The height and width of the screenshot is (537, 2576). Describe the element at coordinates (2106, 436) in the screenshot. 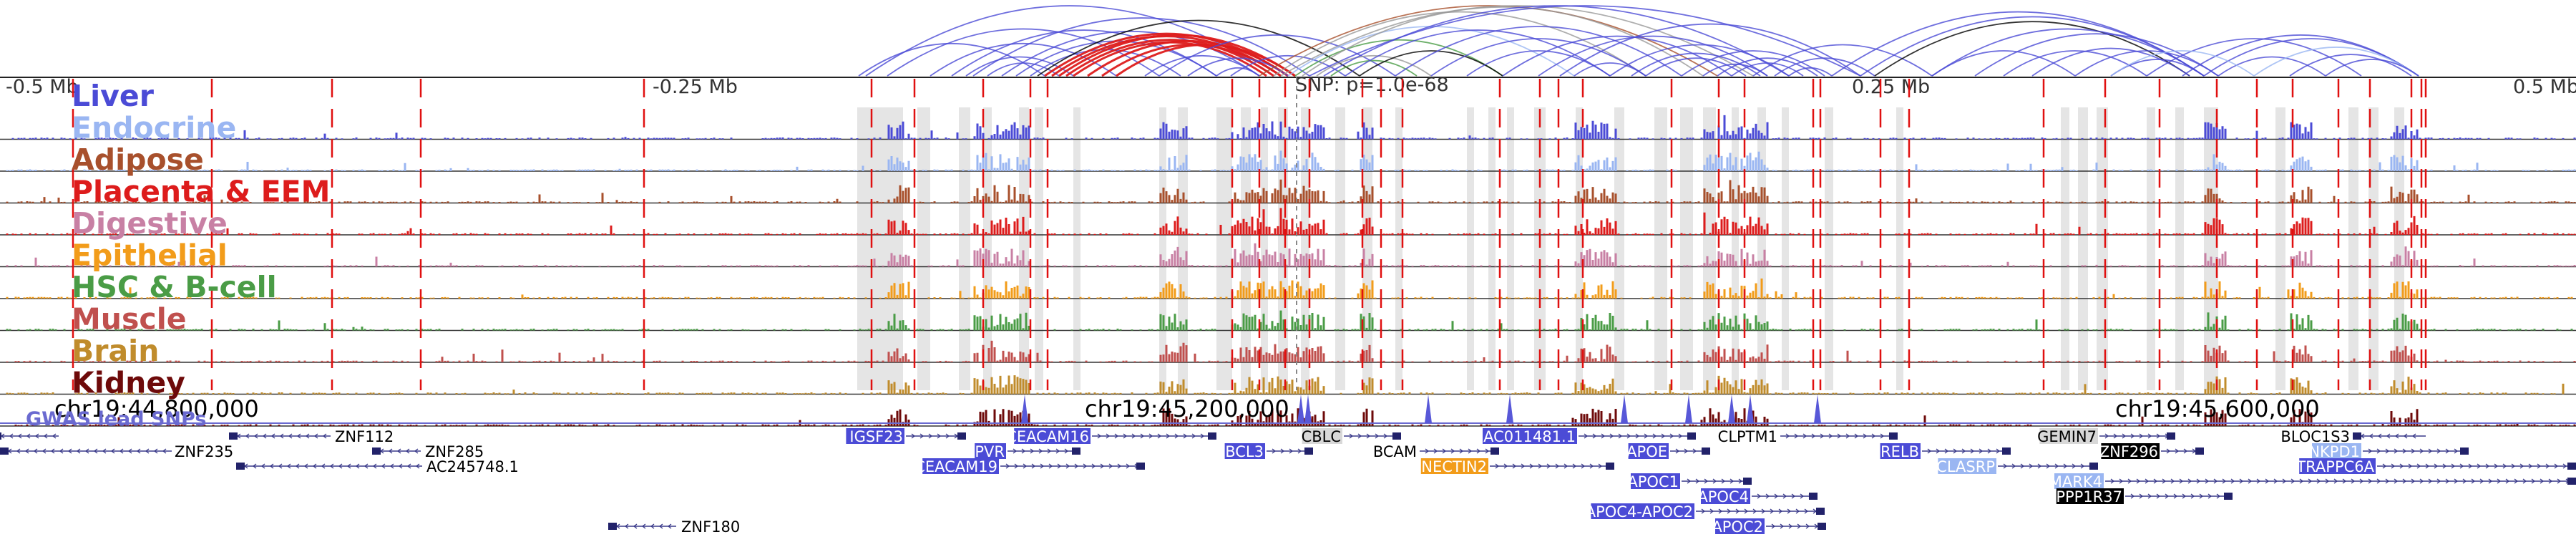

I see `gene-gemin7: GEMIN7` at that location.